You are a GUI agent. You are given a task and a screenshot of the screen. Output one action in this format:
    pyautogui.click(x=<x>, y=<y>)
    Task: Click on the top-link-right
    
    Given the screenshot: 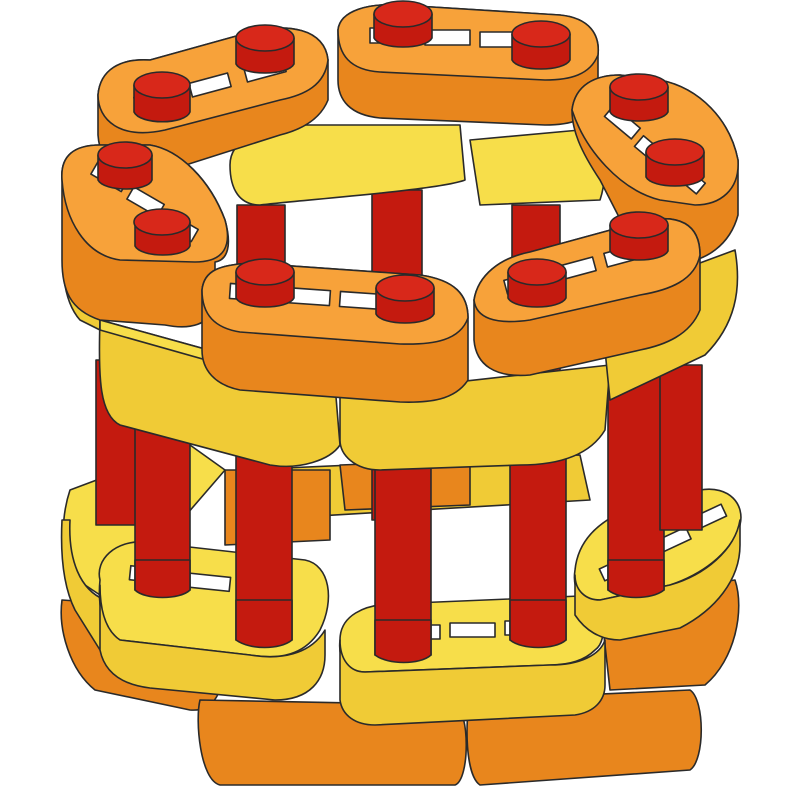 What is the action you would take?
    pyautogui.click(x=655, y=168)
    